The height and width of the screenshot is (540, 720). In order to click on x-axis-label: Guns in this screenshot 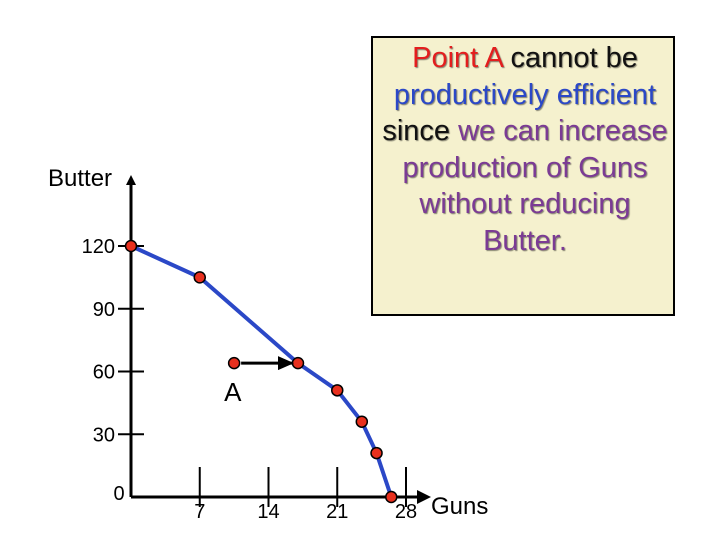, I will do `click(459, 506)`.